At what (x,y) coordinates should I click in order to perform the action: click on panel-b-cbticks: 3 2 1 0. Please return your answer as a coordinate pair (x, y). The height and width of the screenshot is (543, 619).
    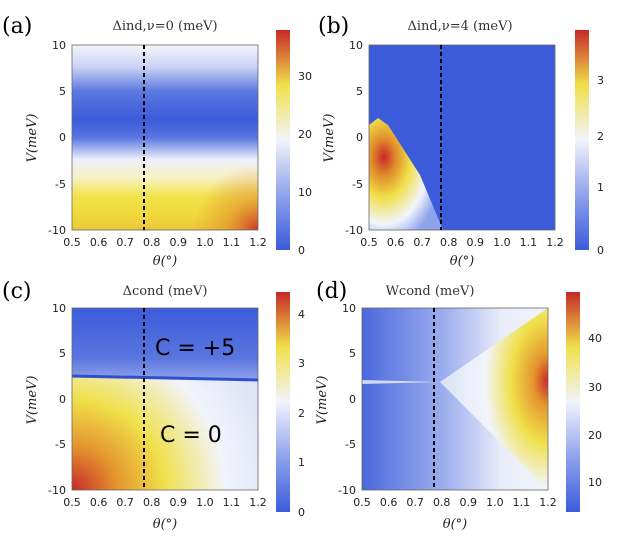
    Looking at the image, I should click on (600, 165).